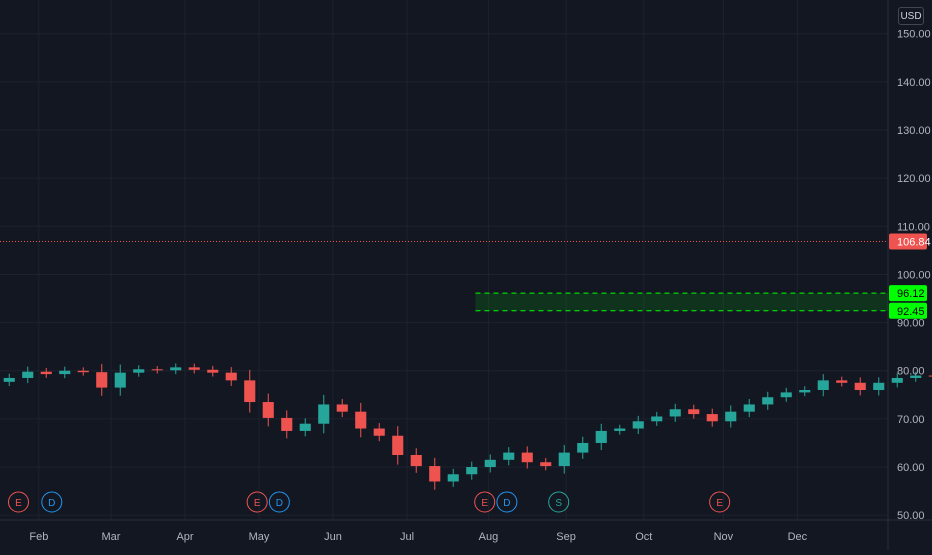  I want to click on y-tick-label: 100.00, so click(914, 275).